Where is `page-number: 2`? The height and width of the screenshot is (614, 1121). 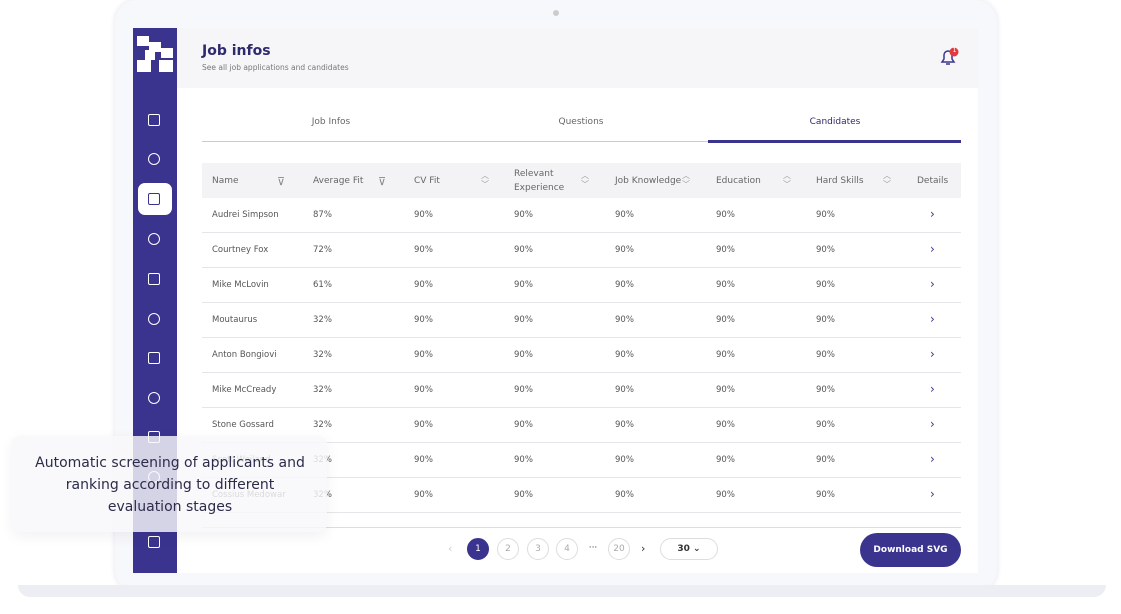 page-number: 2 is located at coordinates (508, 549).